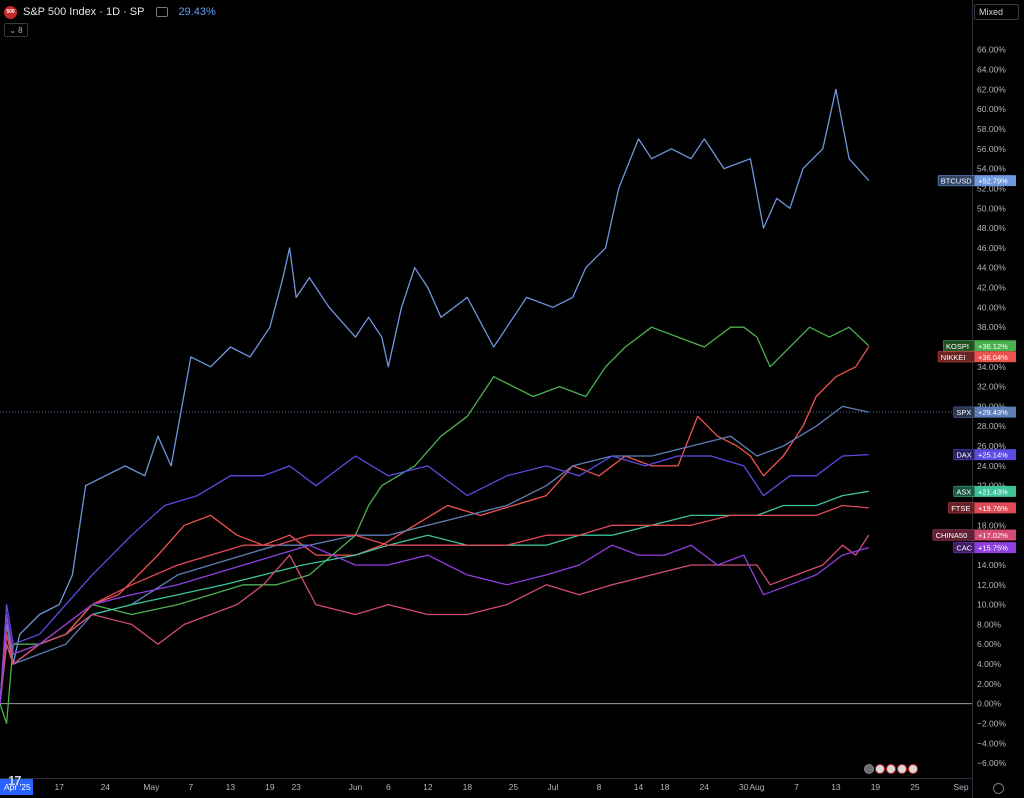  I want to click on series-value: +52.79%, so click(993, 181).